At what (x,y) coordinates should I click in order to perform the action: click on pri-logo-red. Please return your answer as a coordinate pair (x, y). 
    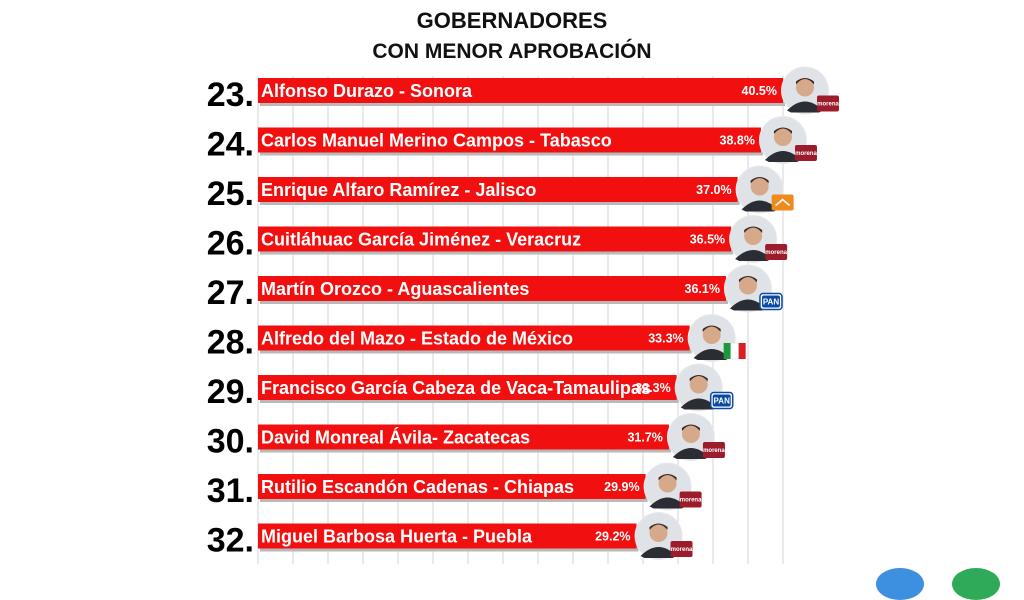
    Looking at the image, I should click on (742, 351).